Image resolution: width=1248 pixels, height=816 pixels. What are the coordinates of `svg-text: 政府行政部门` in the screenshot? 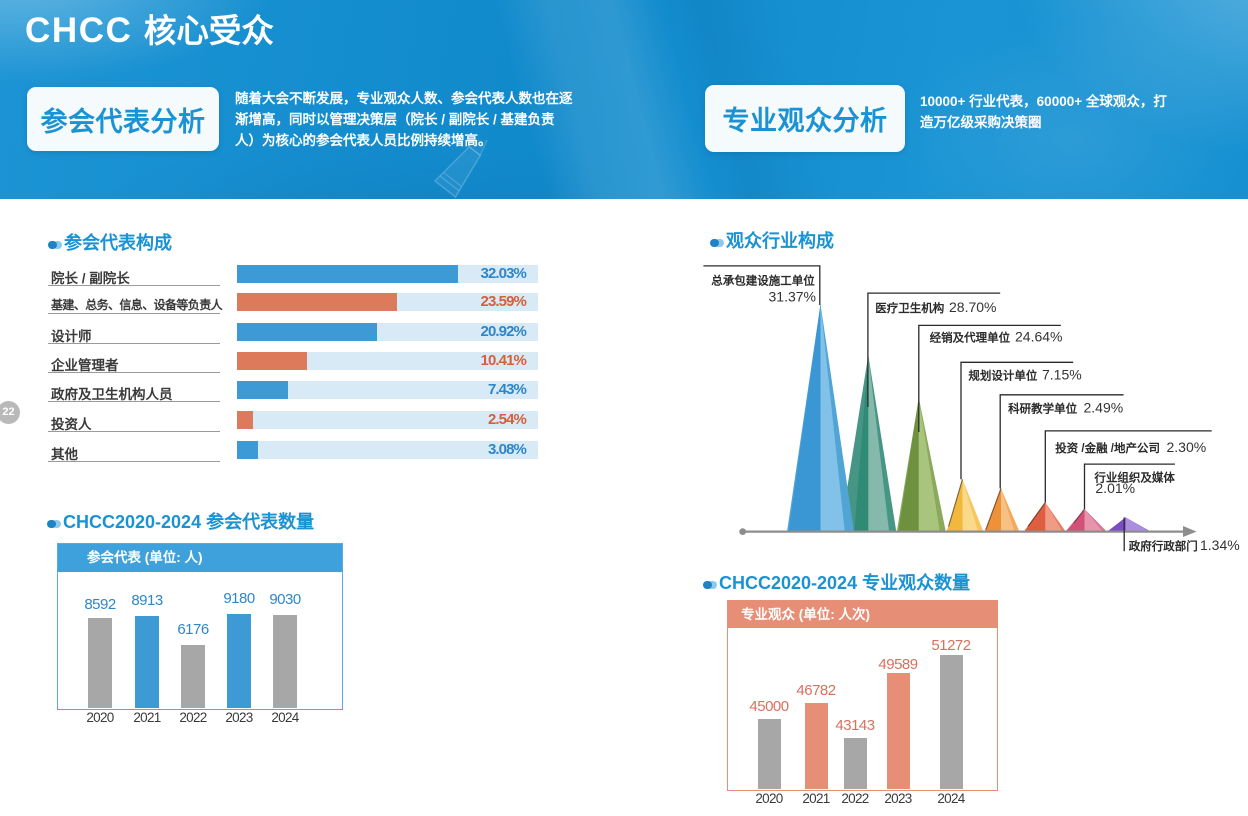 It's located at (1163, 546).